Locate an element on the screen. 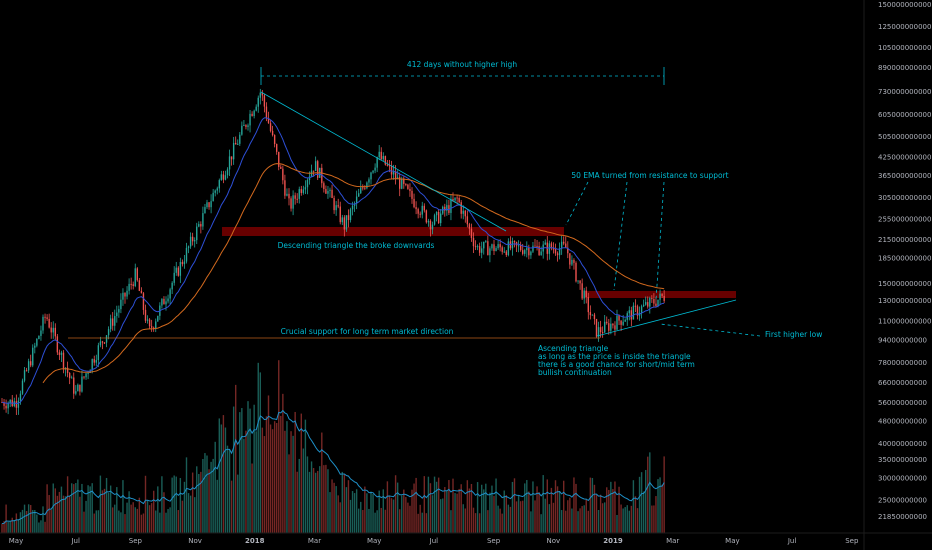  x-tick-label: Sep is located at coordinates (136, 541).